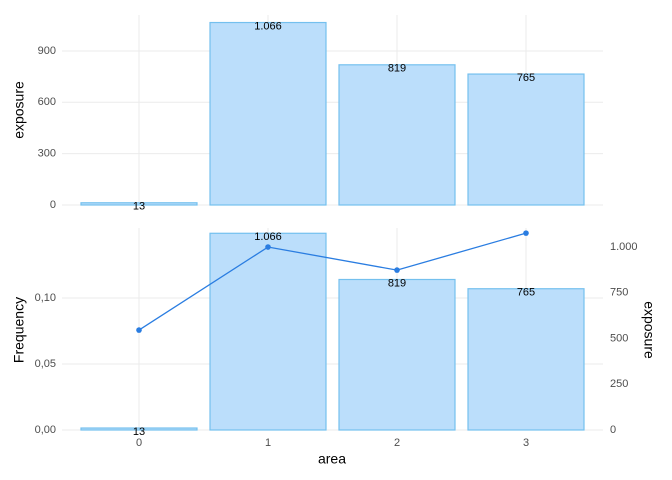 The image size is (672, 480). I want to click on y2-tick-label: 1.000, so click(624, 247).